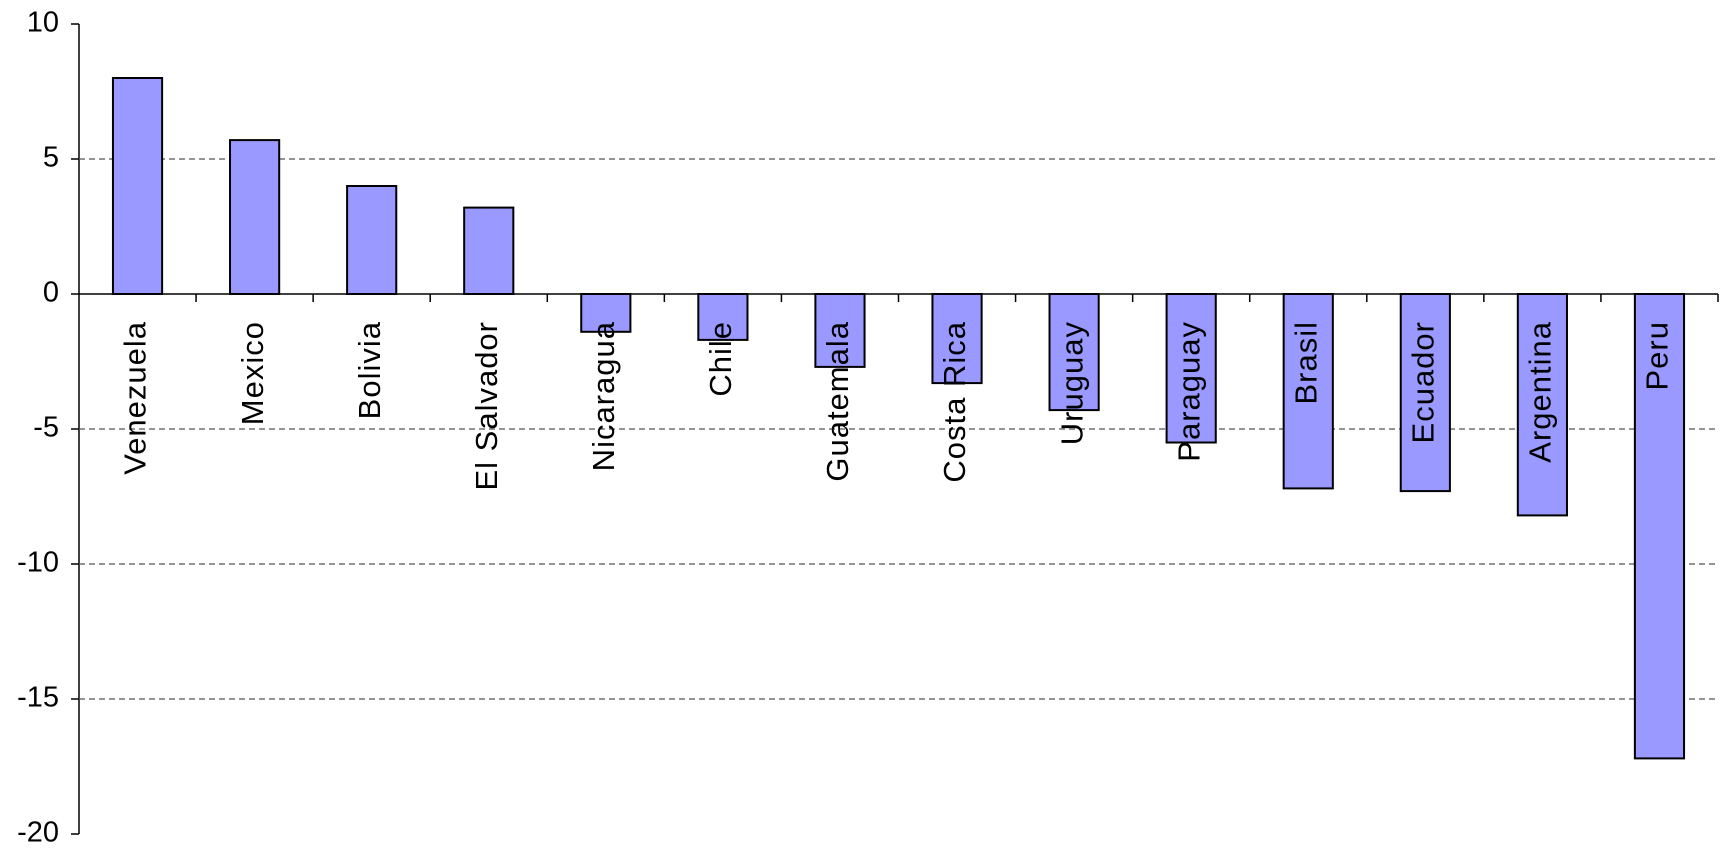 This screenshot has height=851, width=1727. I want to click on x-tick-label: El Salvador, so click(486, 406).